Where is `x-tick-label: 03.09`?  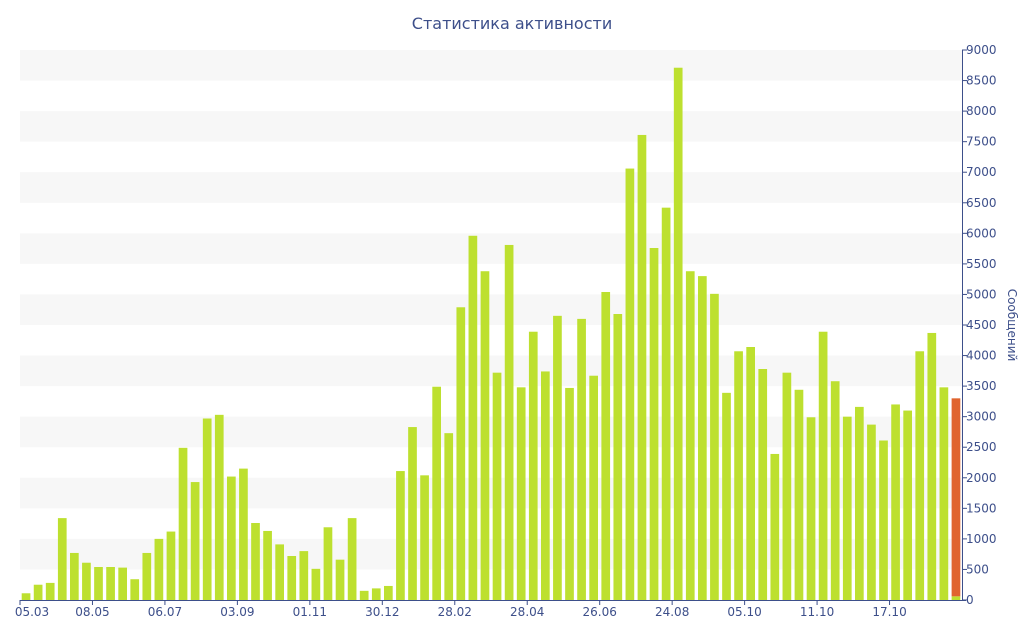
x-tick-label: 03.09 is located at coordinates (237, 612).